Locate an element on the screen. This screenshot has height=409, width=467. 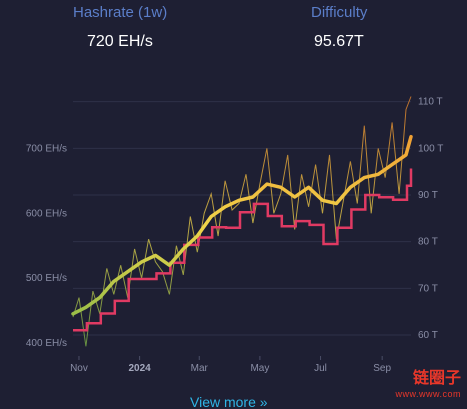
right-tick-label: 70 T is located at coordinates (428, 288).